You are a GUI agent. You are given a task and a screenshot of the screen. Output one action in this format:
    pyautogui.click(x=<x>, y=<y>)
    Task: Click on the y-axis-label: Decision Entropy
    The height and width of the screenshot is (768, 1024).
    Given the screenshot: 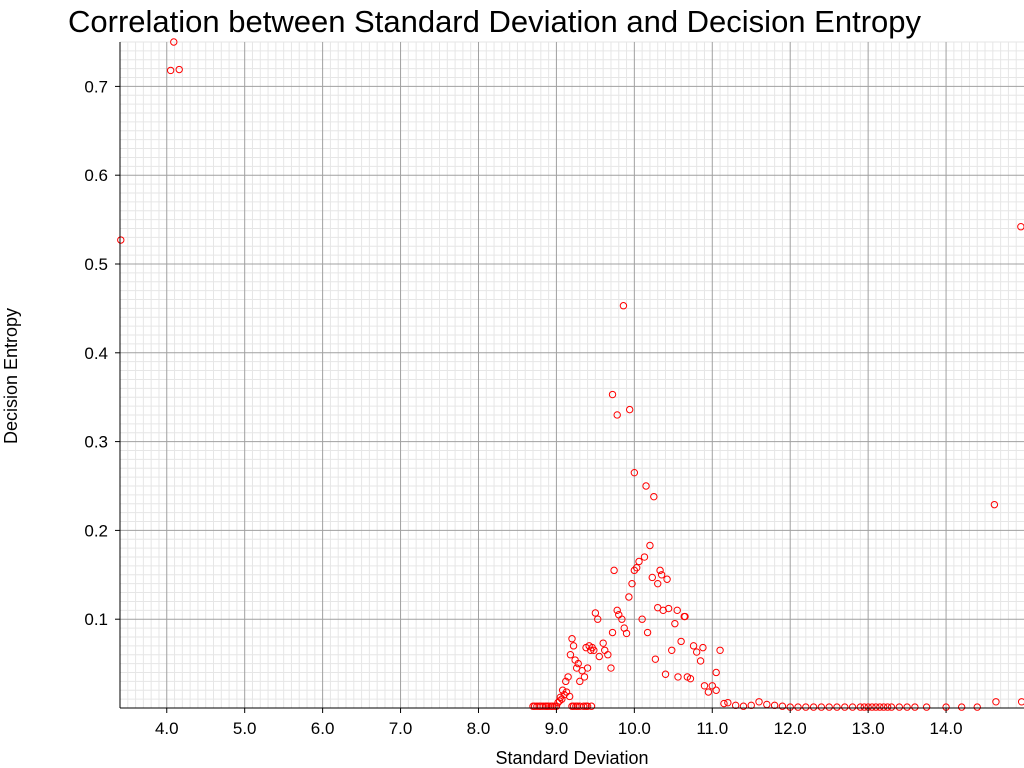 What is the action you would take?
    pyautogui.click(x=11, y=376)
    